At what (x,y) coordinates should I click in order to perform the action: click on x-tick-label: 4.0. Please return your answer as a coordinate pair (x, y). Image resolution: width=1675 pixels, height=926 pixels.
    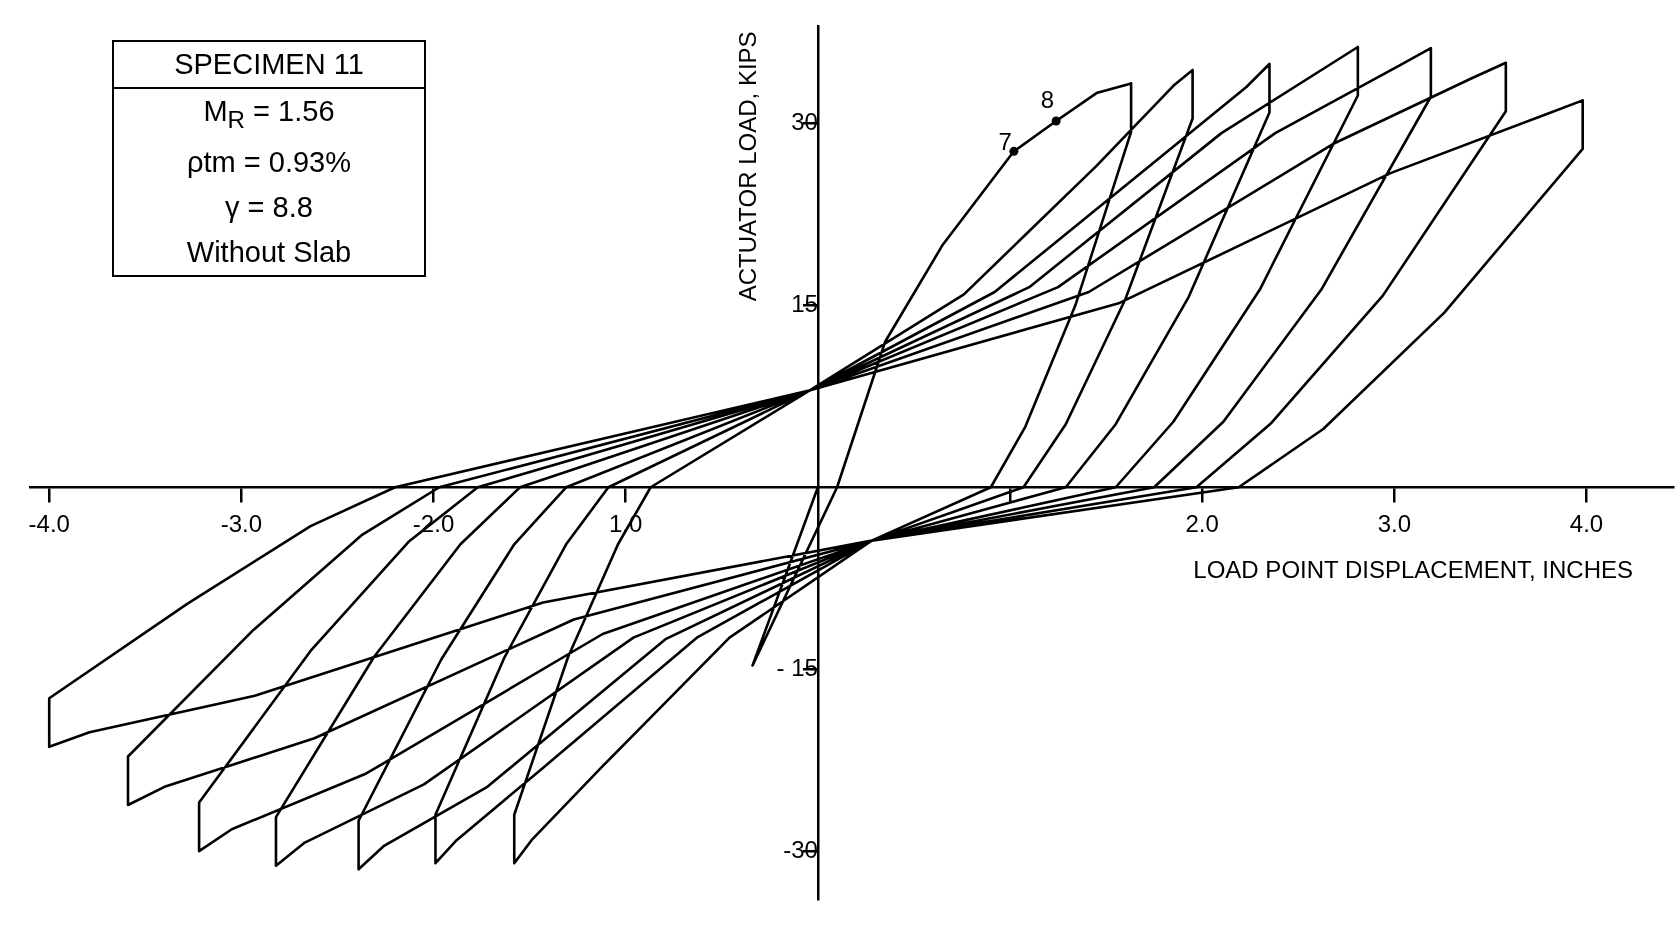
    Looking at the image, I should click on (1586, 524).